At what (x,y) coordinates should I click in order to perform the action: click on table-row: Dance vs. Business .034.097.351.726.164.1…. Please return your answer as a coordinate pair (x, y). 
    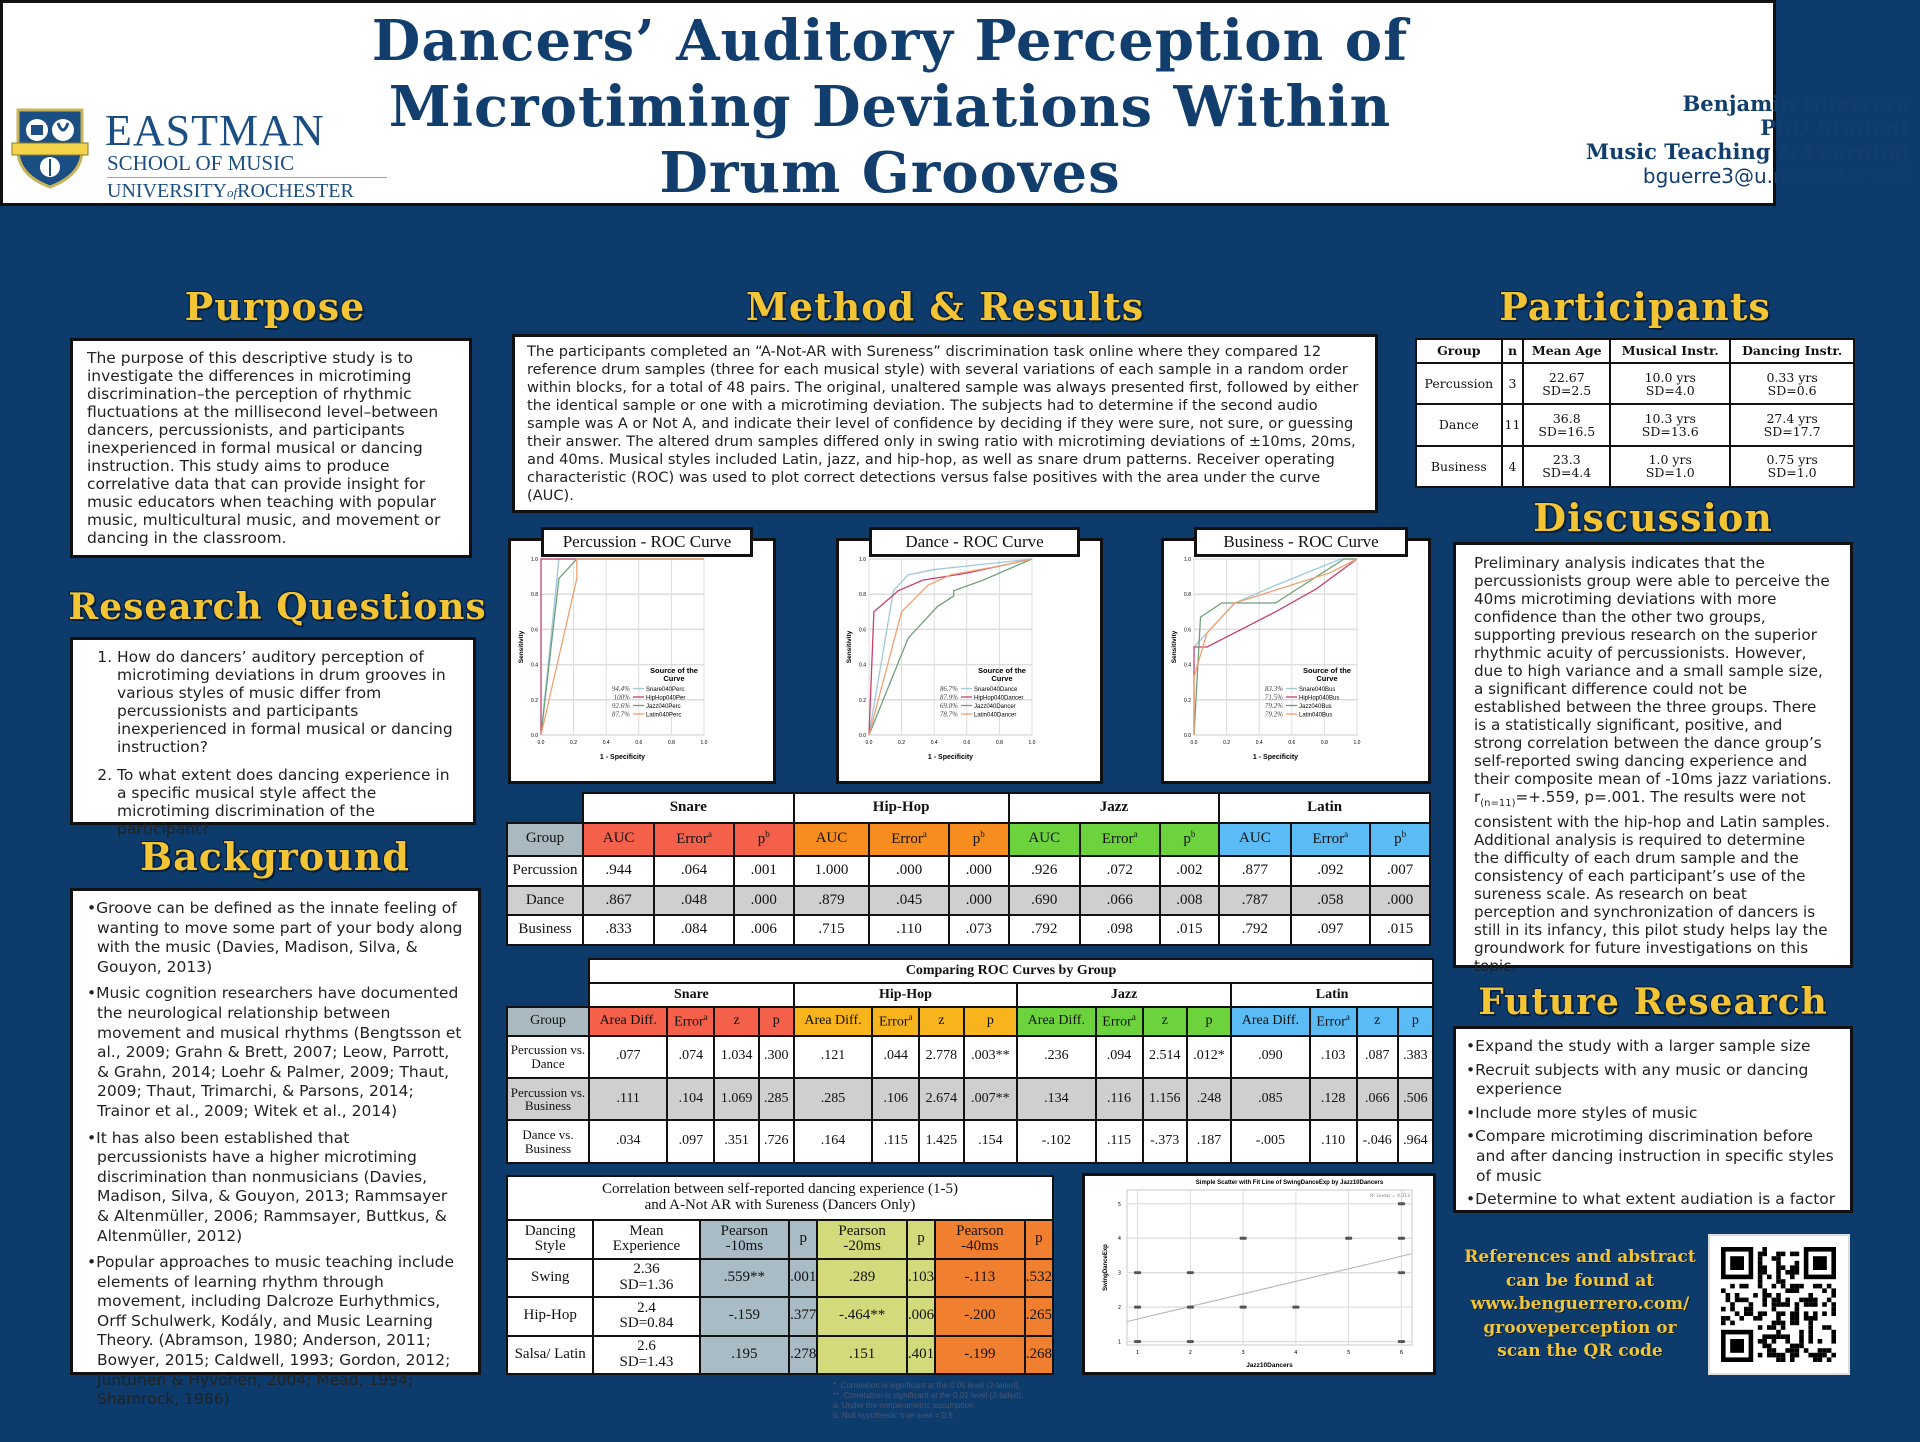
    Looking at the image, I should click on (970, 1141).